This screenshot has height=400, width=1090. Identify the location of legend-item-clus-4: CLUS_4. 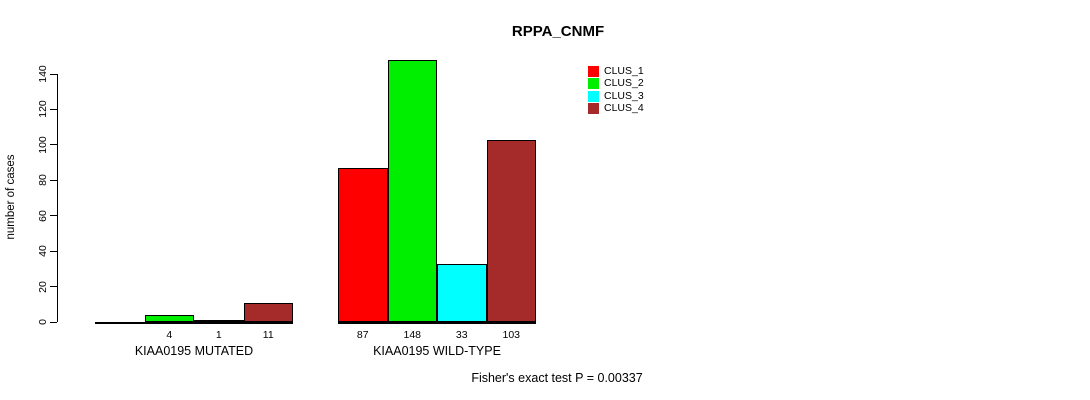
(616, 108).